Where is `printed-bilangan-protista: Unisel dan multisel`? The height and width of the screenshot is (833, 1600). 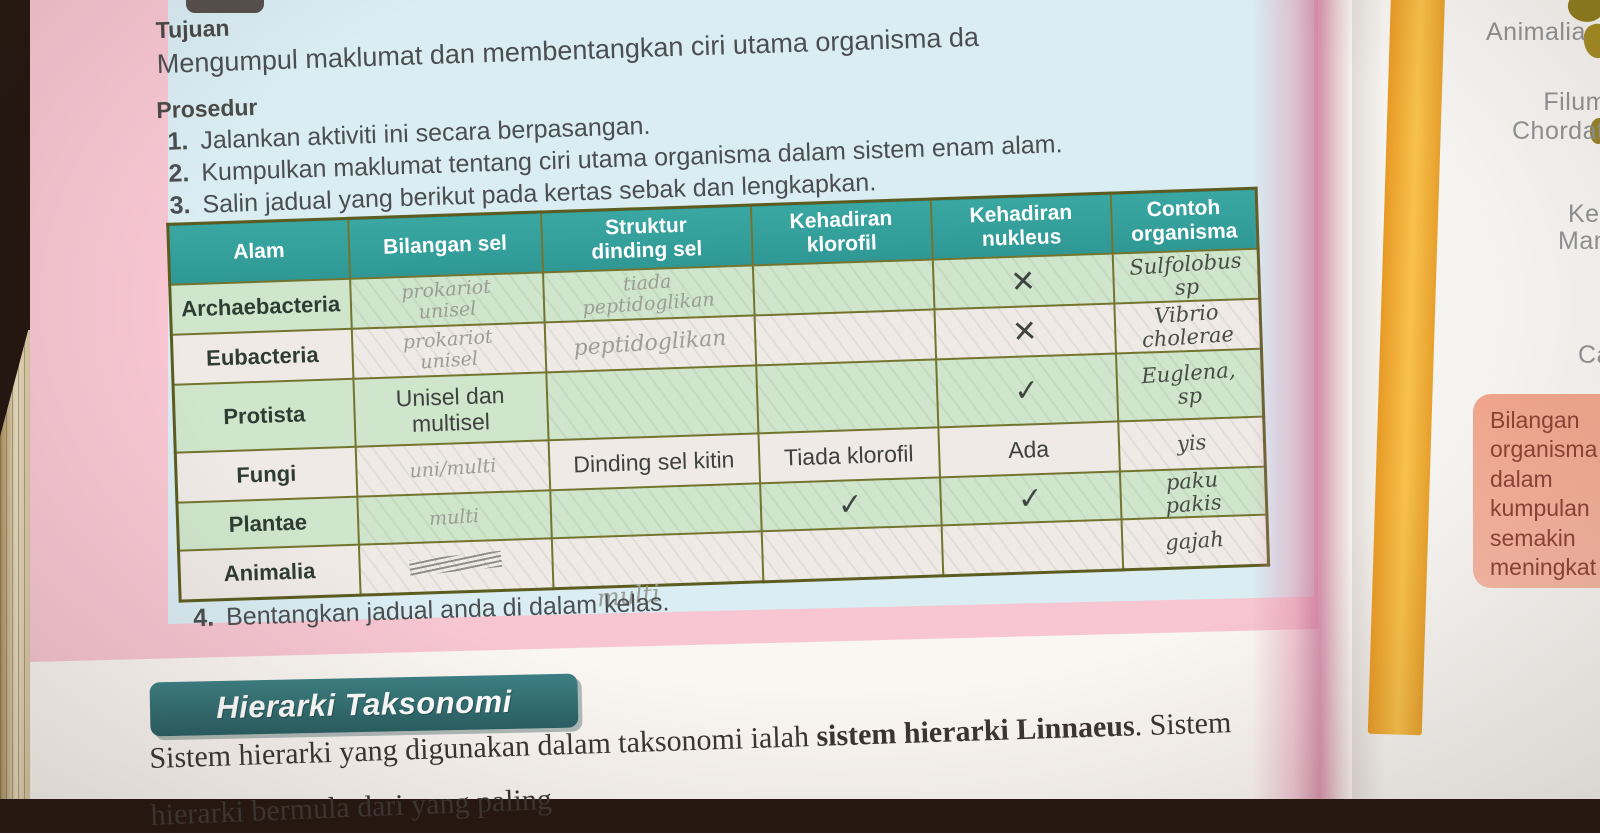 printed-bilangan-protista: Unisel dan multisel is located at coordinates (450, 409).